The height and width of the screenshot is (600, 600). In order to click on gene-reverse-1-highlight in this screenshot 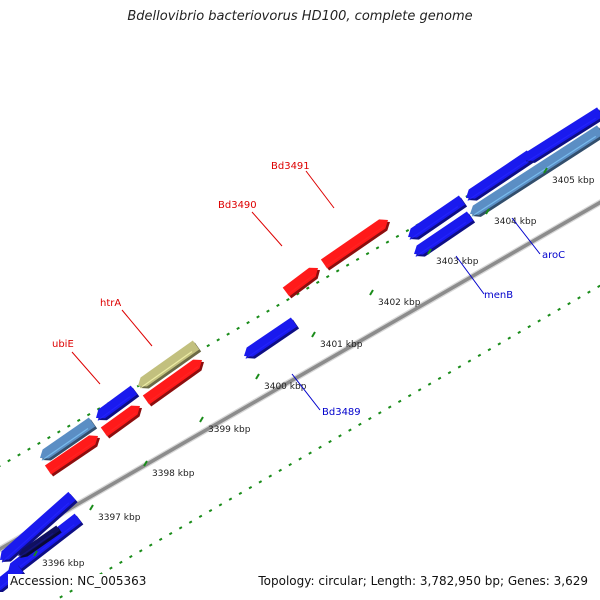, I will do `click(114, 408)`.